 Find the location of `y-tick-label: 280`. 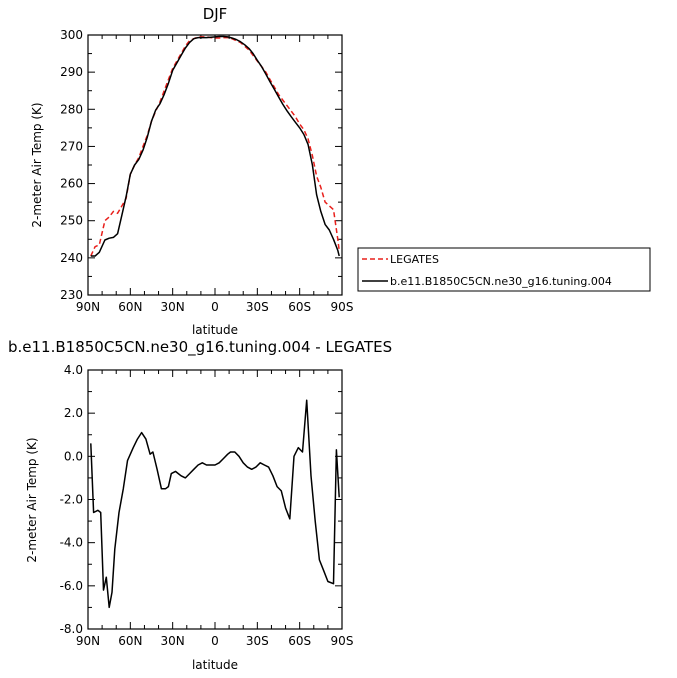

y-tick-label: 280 is located at coordinates (71, 109).